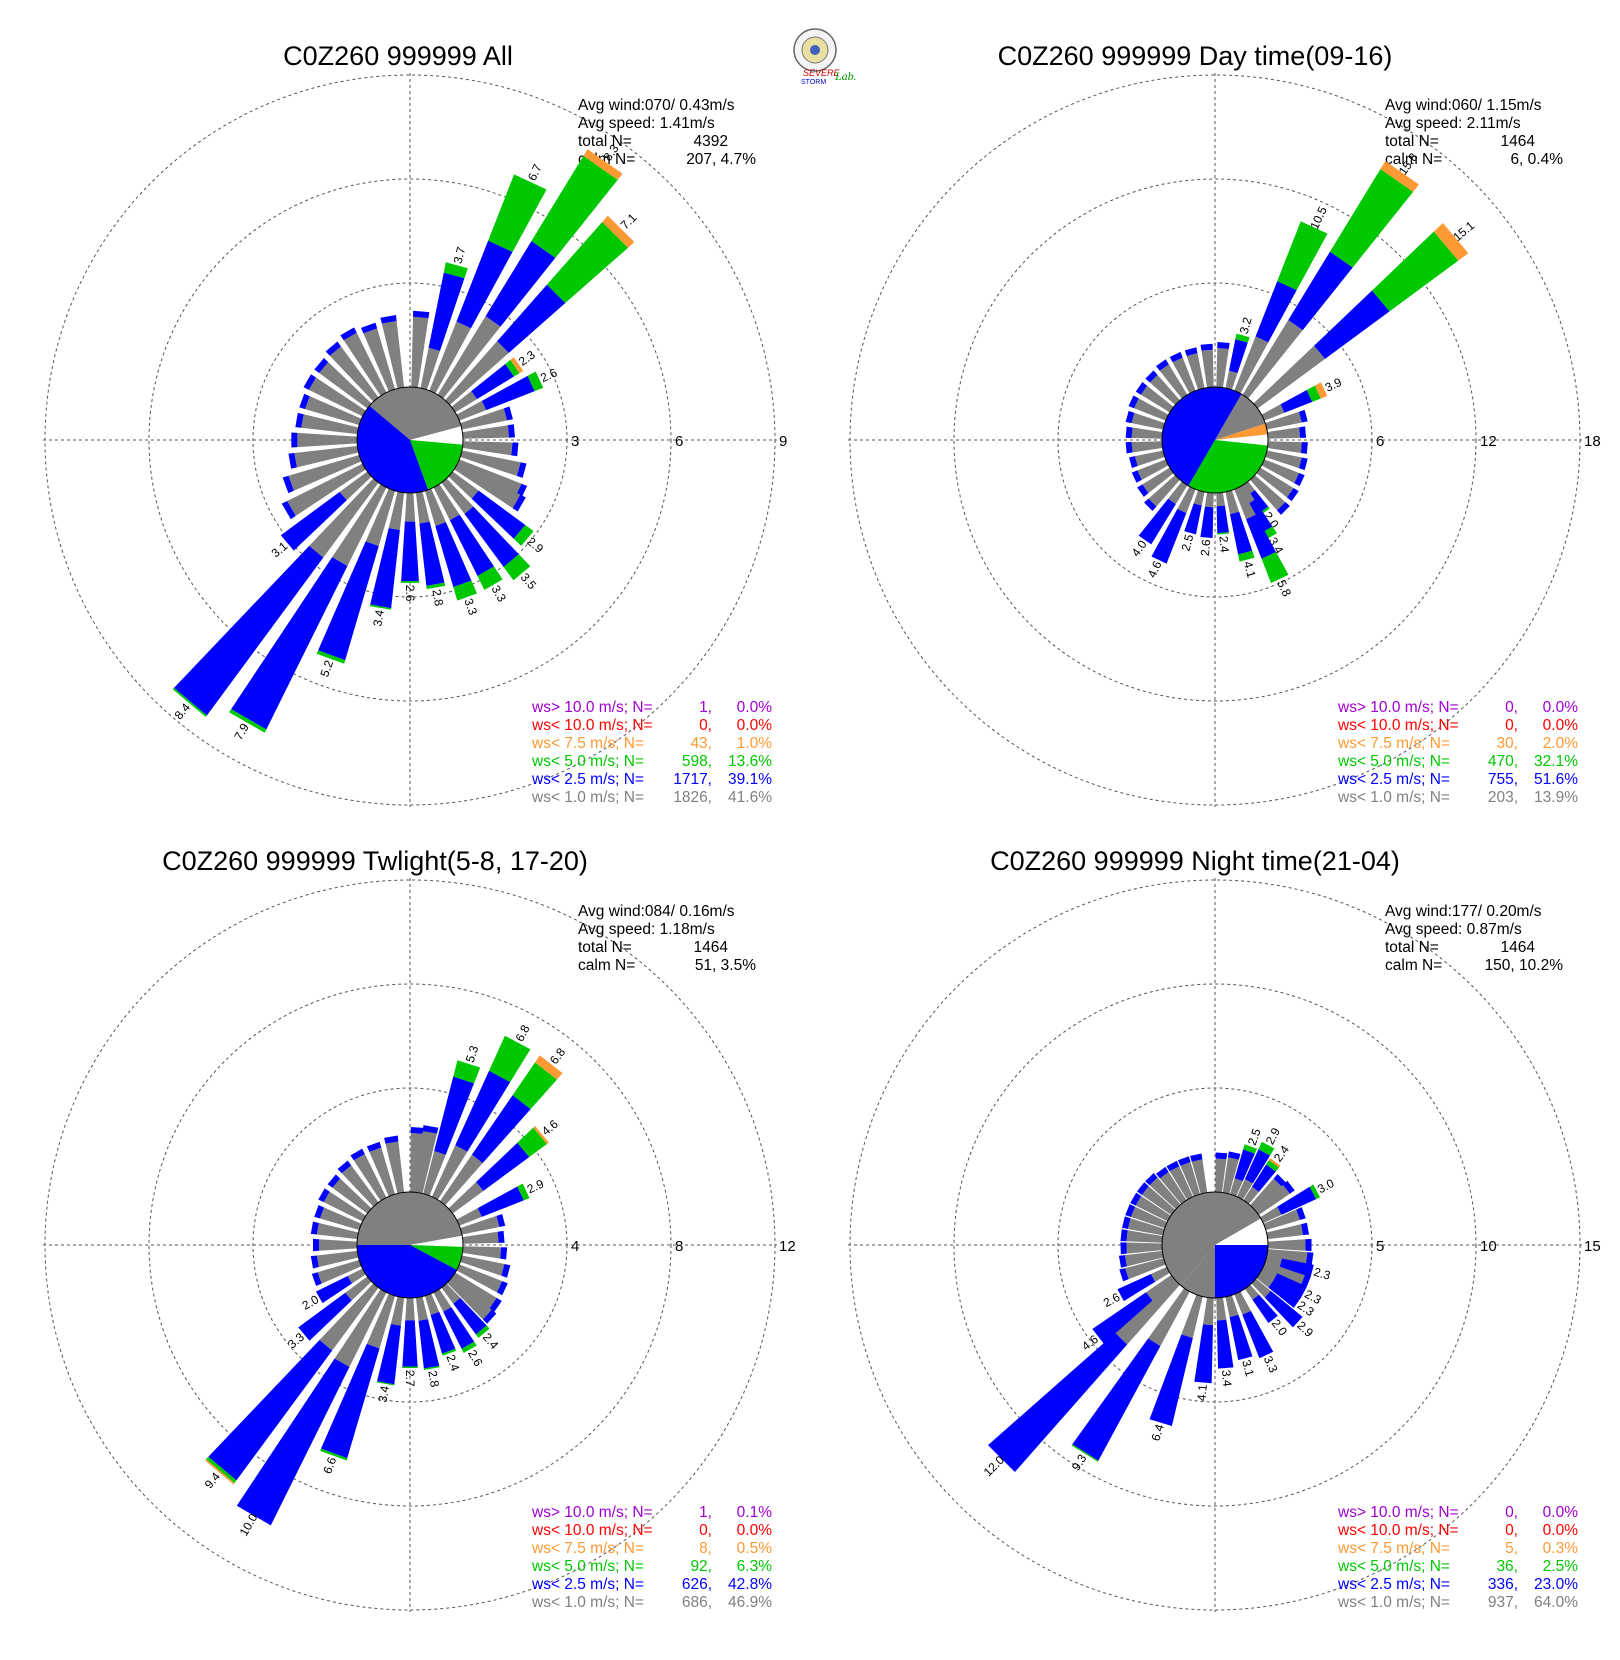 The image size is (1620, 1660). I want to click on bar-value-label: 6.4, so click(1158, 1432).